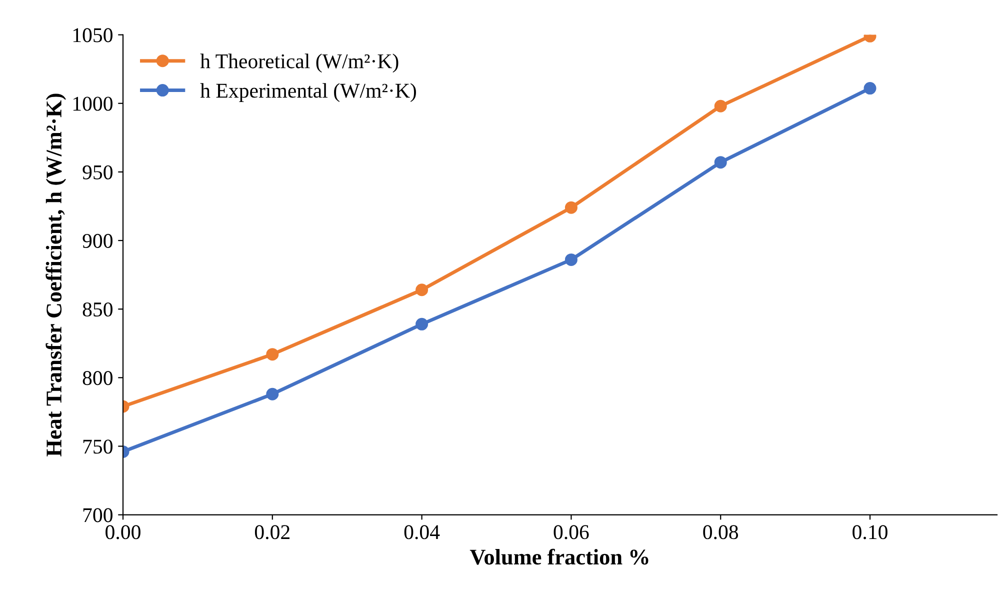  Describe the element at coordinates (97, 378) in the screenshot. I see `y-tick-label: 800` at that location.